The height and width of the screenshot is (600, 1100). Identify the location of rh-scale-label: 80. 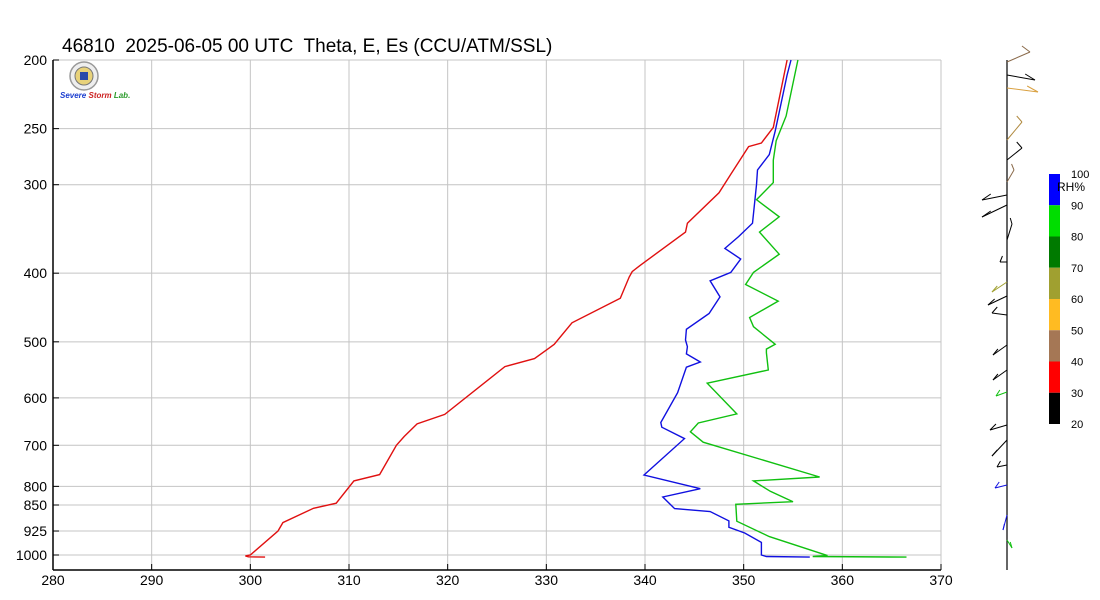
(1077, 238).